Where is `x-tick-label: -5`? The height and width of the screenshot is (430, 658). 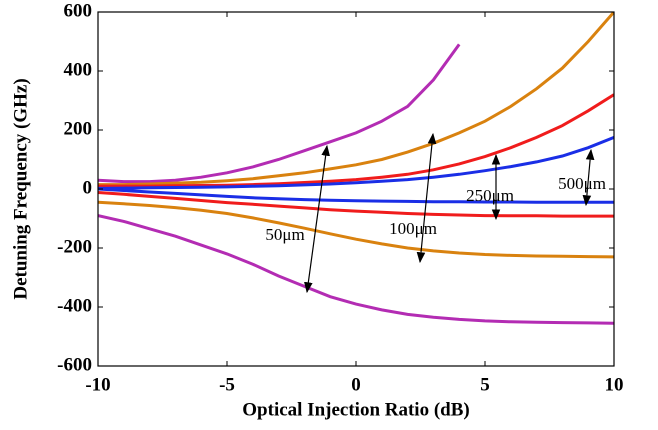
x-tick-label: -5 is located at coordinates (227, 384).